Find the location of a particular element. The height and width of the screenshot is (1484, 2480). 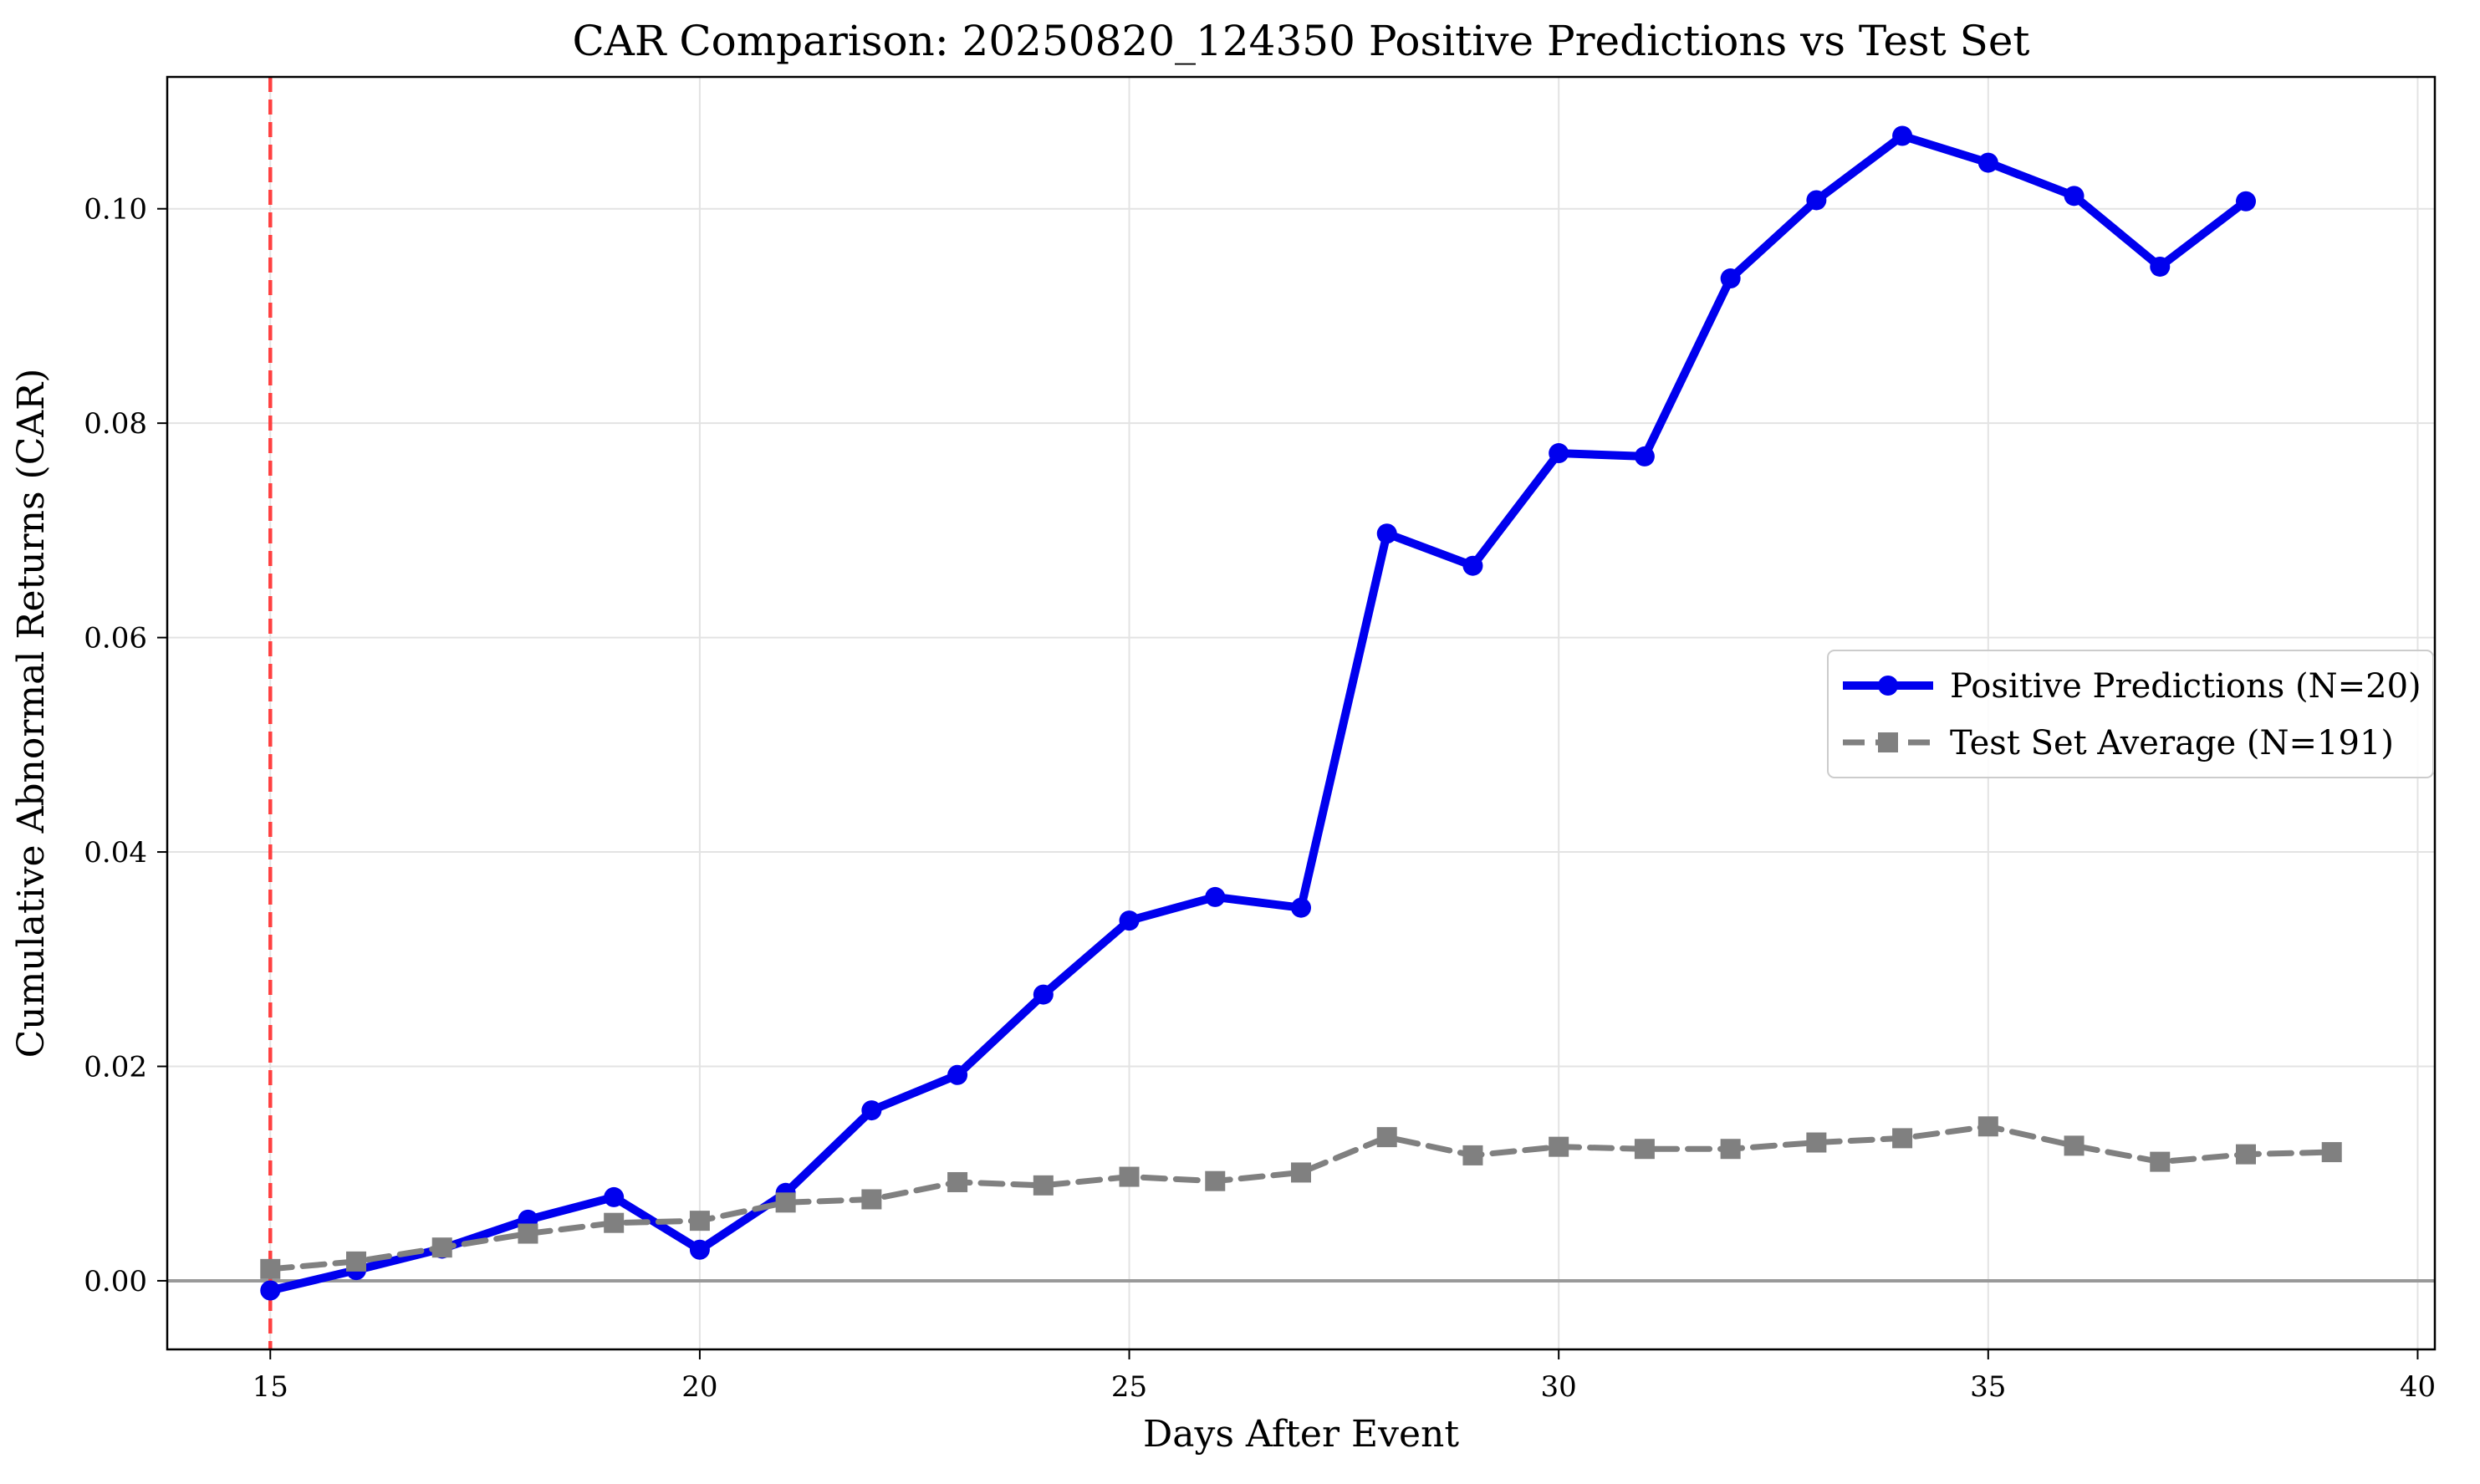

y-tick-label: 0.00 is located at coordinates (116, 1281).